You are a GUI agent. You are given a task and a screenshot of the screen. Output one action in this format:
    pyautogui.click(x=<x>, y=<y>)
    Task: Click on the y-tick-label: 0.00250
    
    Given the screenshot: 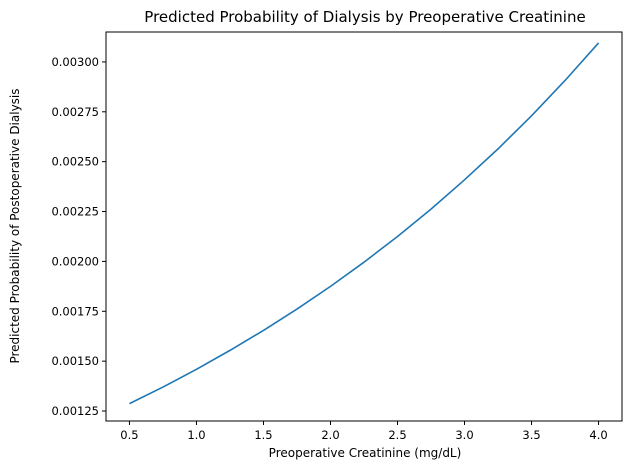 What is the action you would take?
    pyautogui.click(x=75, y=162)
    